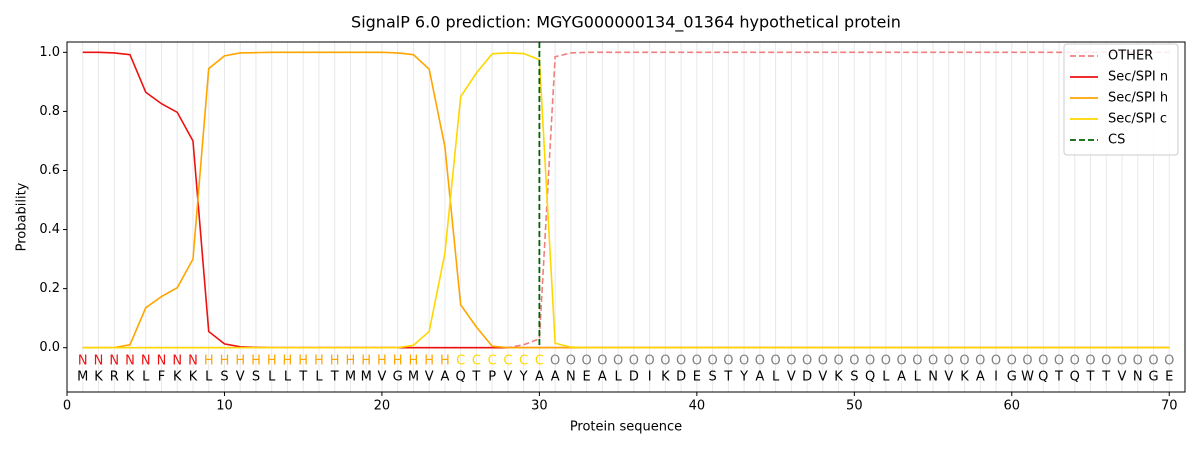 The height and width of the screenshot is (450, 1200). I want to click on y-tick-label: 0.0, so click(49, 347).